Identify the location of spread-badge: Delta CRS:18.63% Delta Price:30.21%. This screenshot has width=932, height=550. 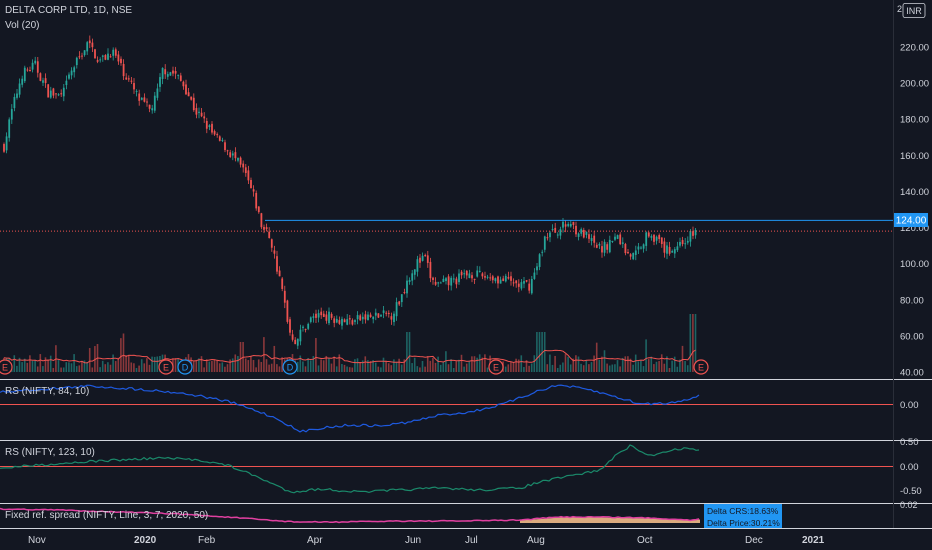
(743, 516).